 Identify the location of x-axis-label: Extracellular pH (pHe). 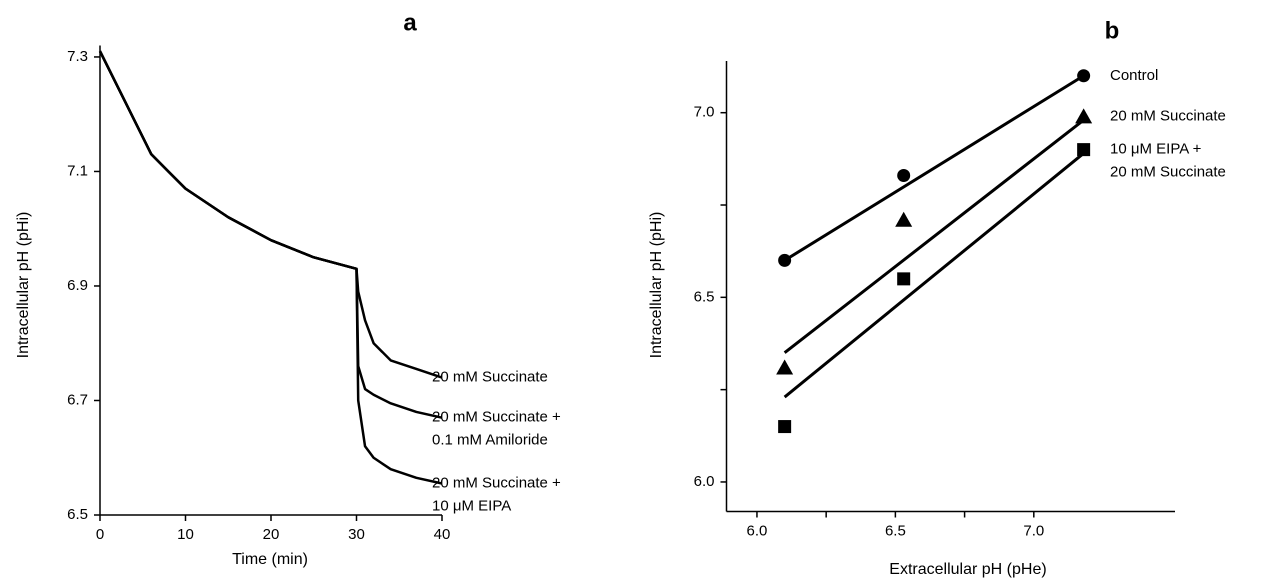
(967, 569).